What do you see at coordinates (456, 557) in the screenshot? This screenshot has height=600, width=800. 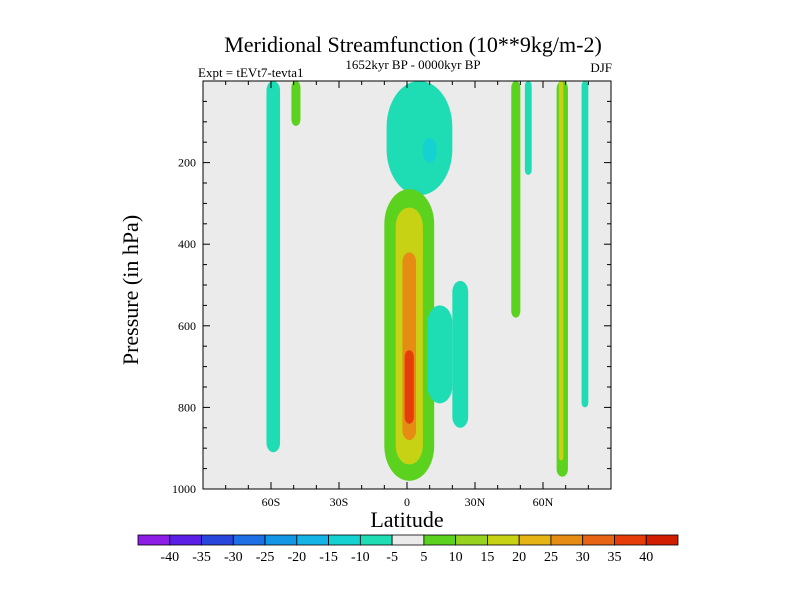 I see `colorbar-label: 10` at bounding box center [456, 557].